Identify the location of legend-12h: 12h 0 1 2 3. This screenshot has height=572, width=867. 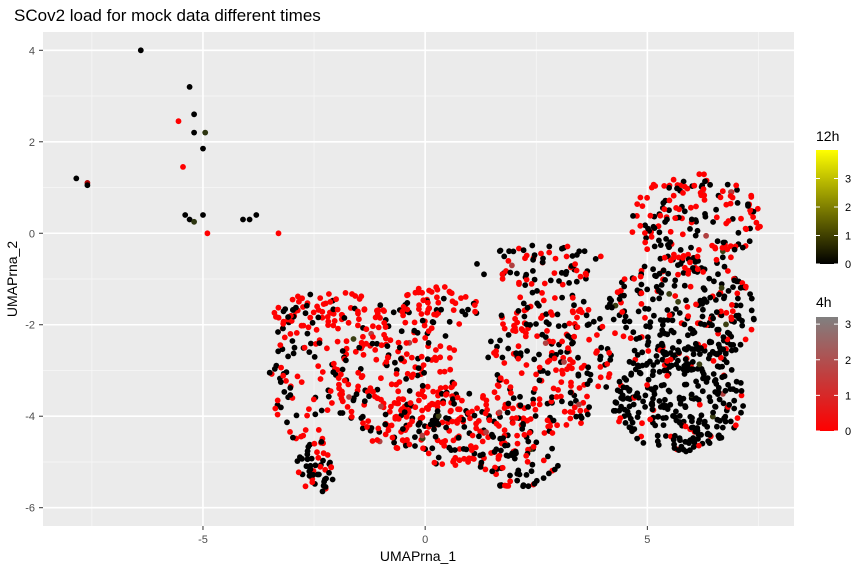
(833, 199).